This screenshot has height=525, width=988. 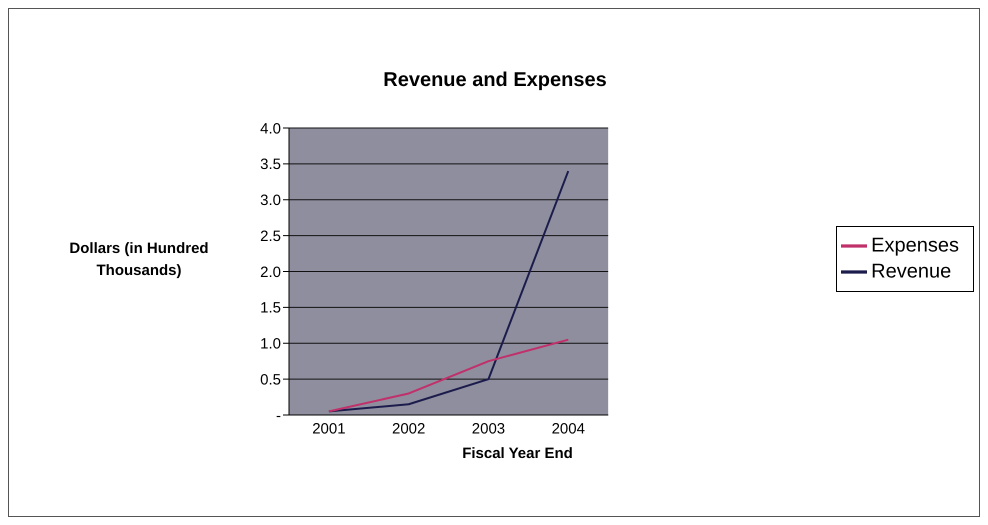 What do you see at coordinates (270, 201) in the screenshot?
I see `y-tick-label: 3.0` at bounding box center [270, 201].